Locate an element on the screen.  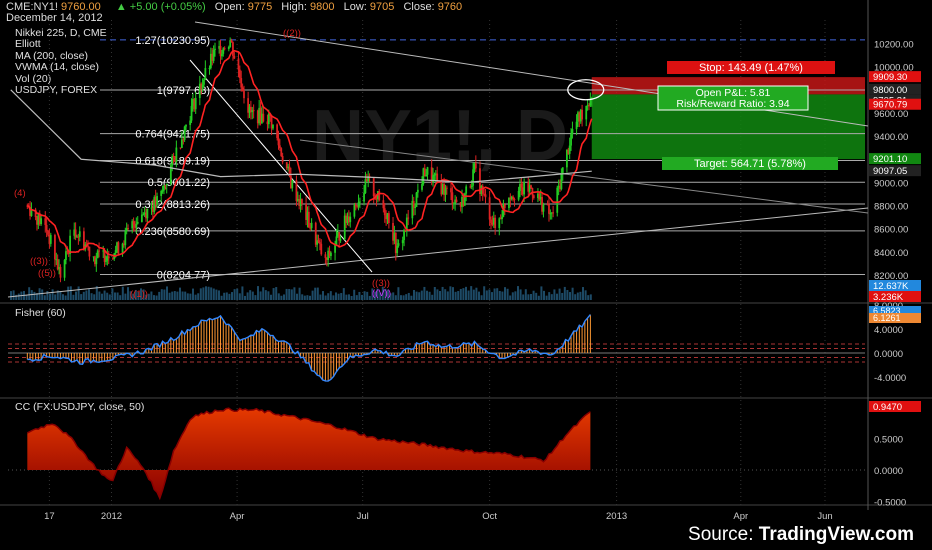
high-value: 9800 is located at coordinates (322, 7).